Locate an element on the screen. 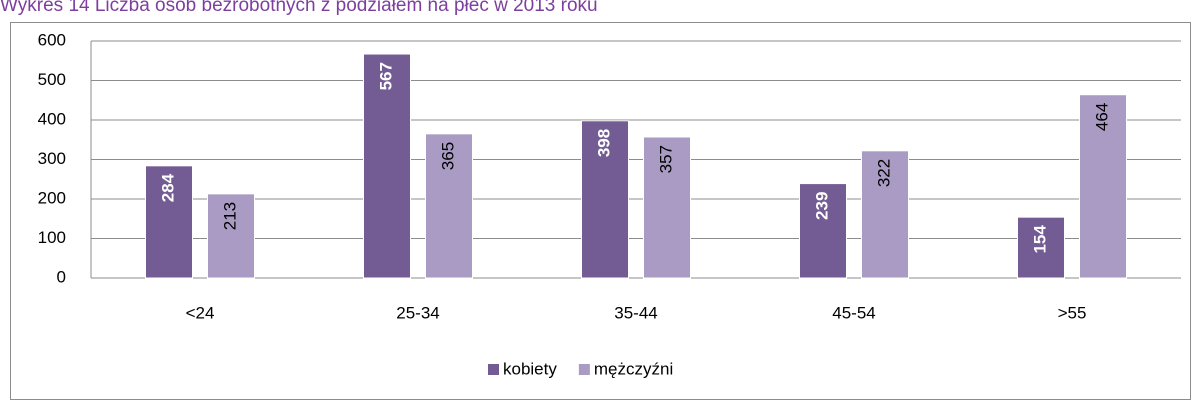 Image resolution: width=1196 pixels, height=401 pixels. y-tick-label: 400 is located at coordinates (52, 118).